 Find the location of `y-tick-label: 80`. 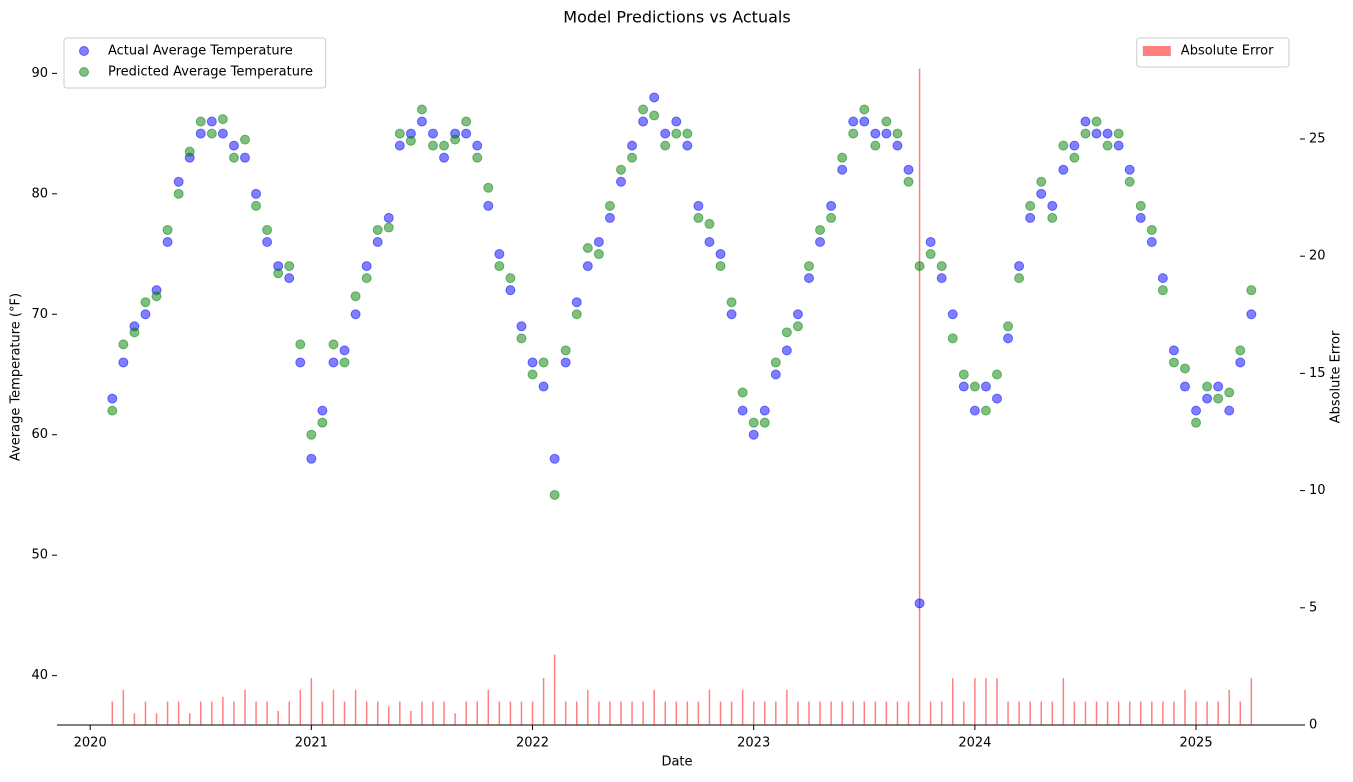

y-tick-label: 80 is located at coordinates (39, 193).